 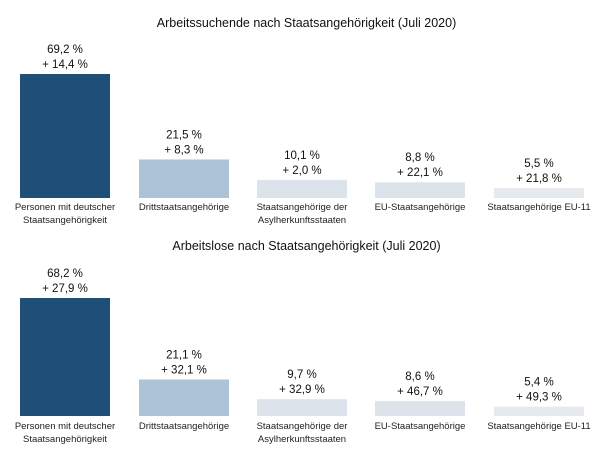 What do you see at coordinates (420, 392) in the screenshot?
I see `bar-change-label: + 46,7 %` at bounding box center [420, 392].